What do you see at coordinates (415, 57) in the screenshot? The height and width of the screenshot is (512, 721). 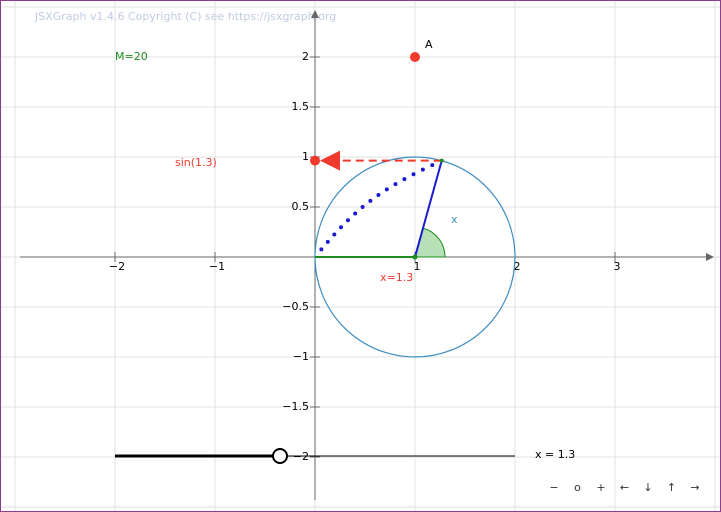 I see `point-a` at bounding box center [415, 57].